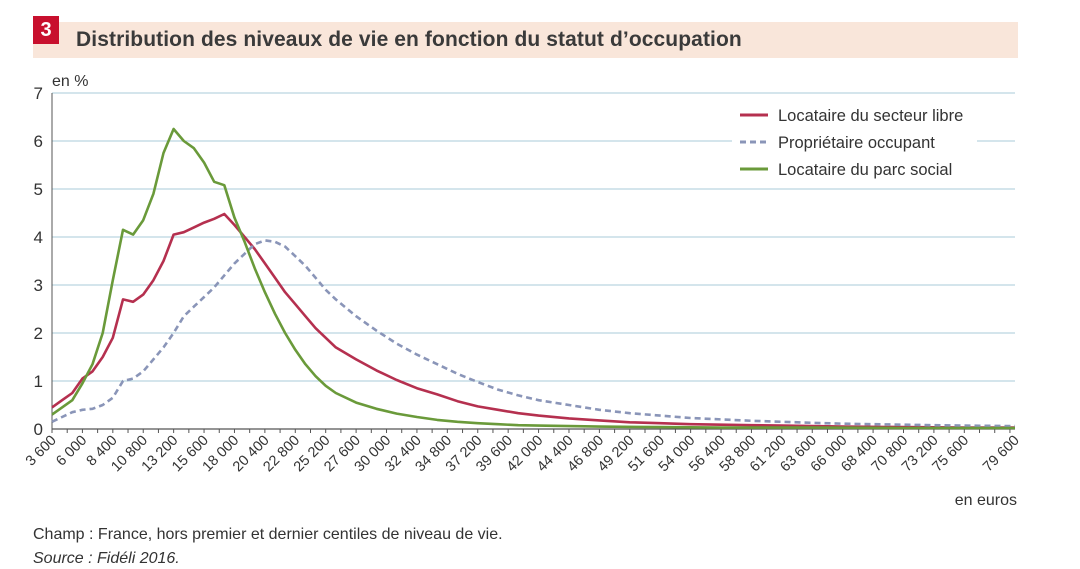 The width and height of the screenshot is (1080, 569). I want to click on x-tick-label: 6 000, so click(71, 451).